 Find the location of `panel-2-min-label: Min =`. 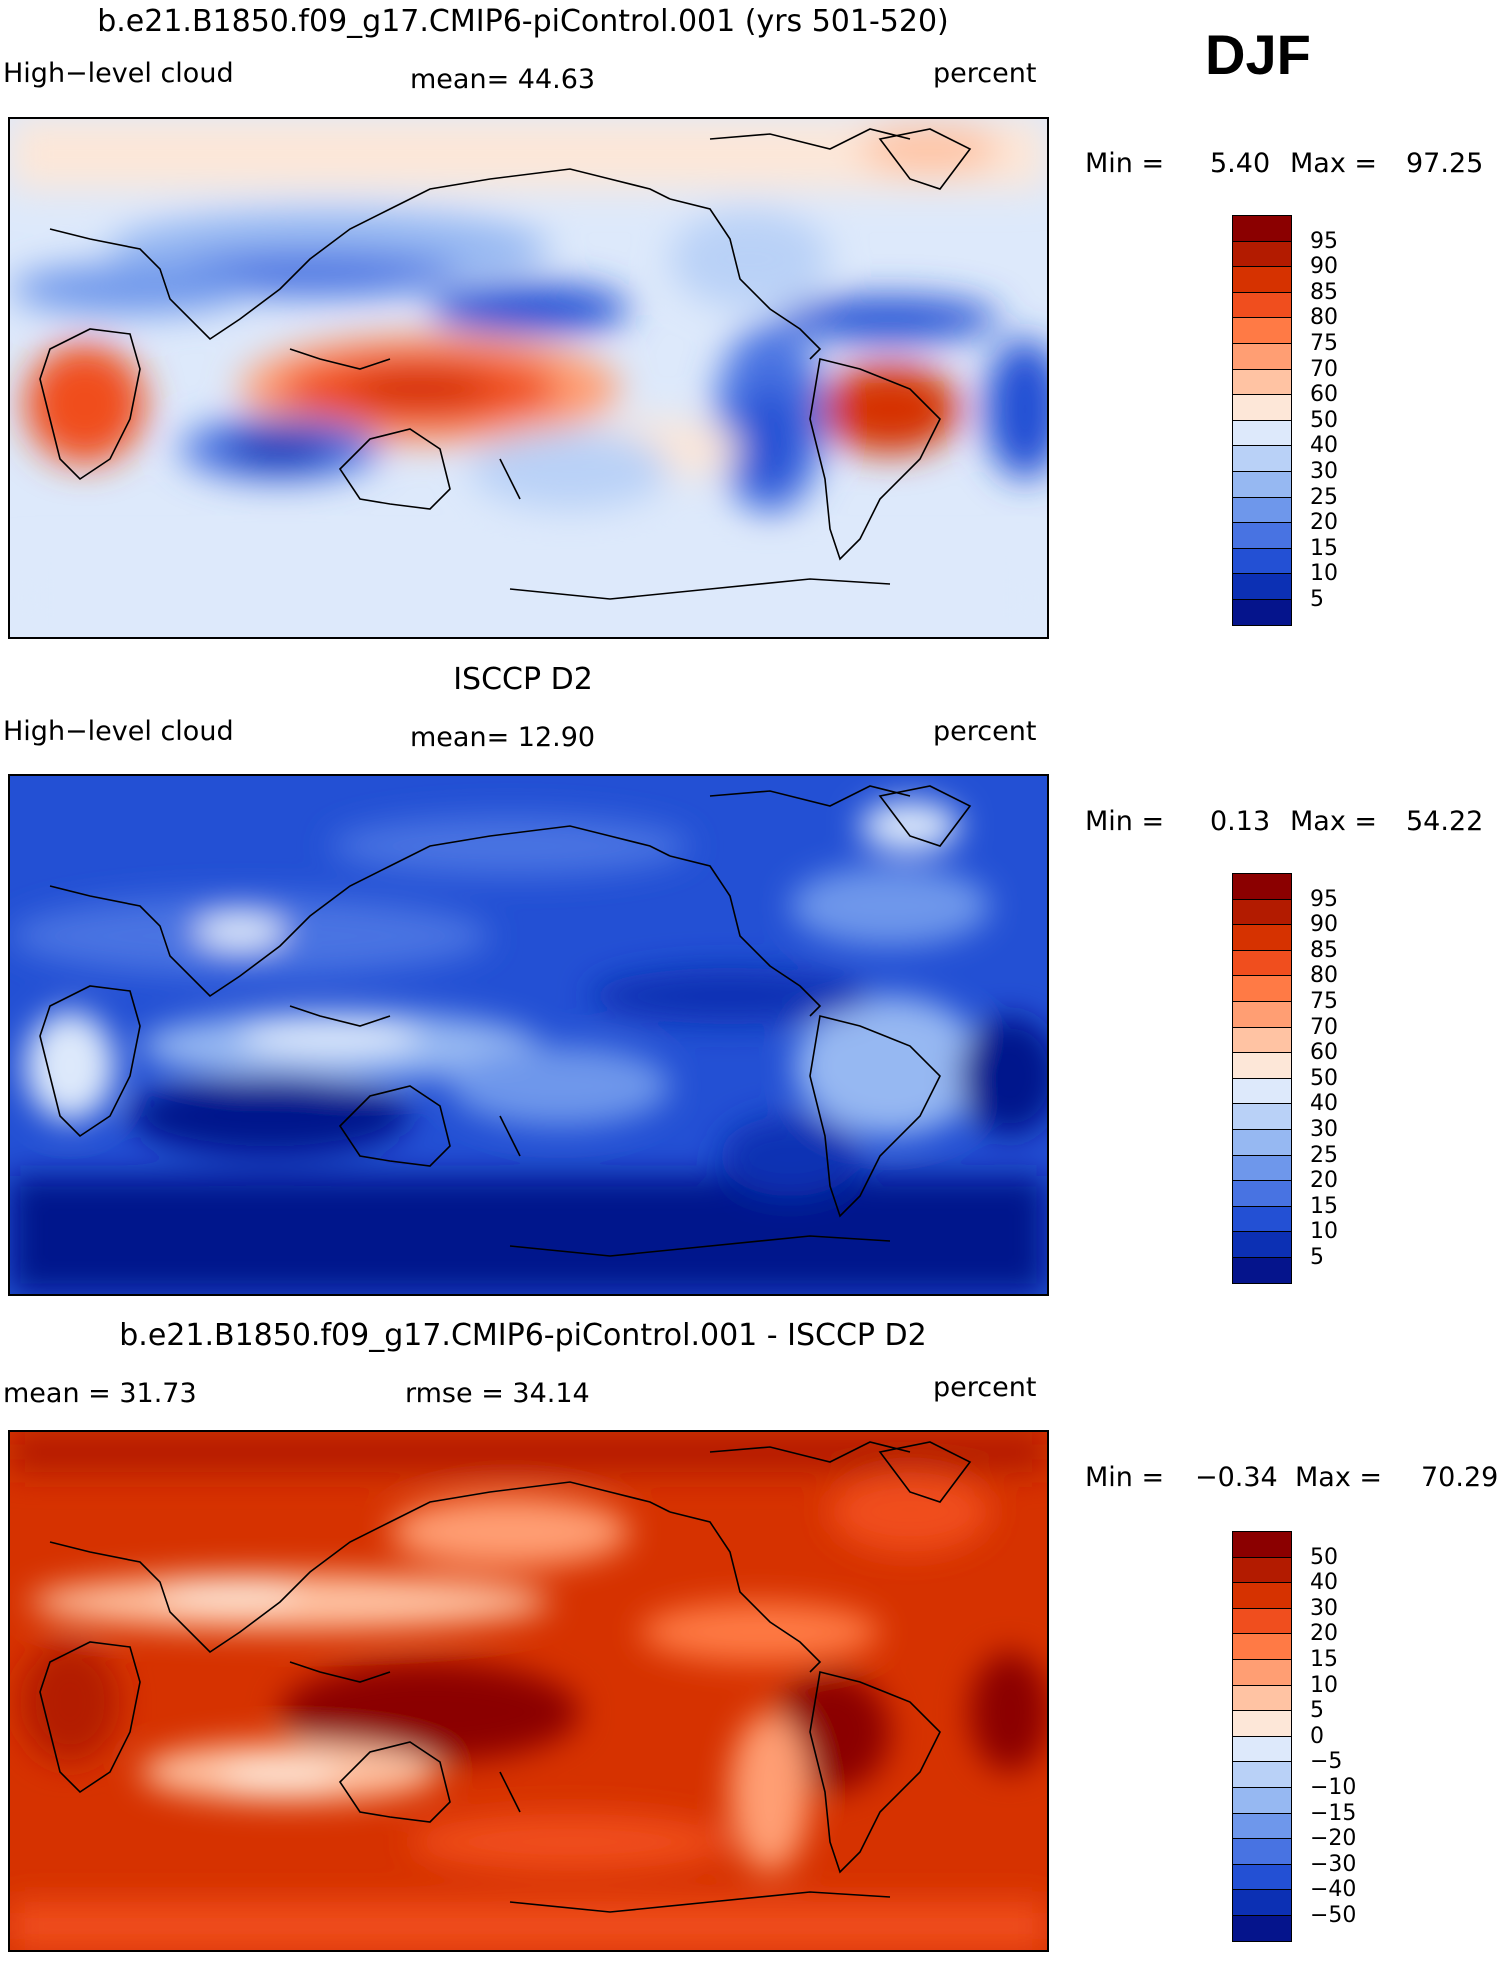

panel-2-min-label: Min = is located at coordinates (1125, 821).